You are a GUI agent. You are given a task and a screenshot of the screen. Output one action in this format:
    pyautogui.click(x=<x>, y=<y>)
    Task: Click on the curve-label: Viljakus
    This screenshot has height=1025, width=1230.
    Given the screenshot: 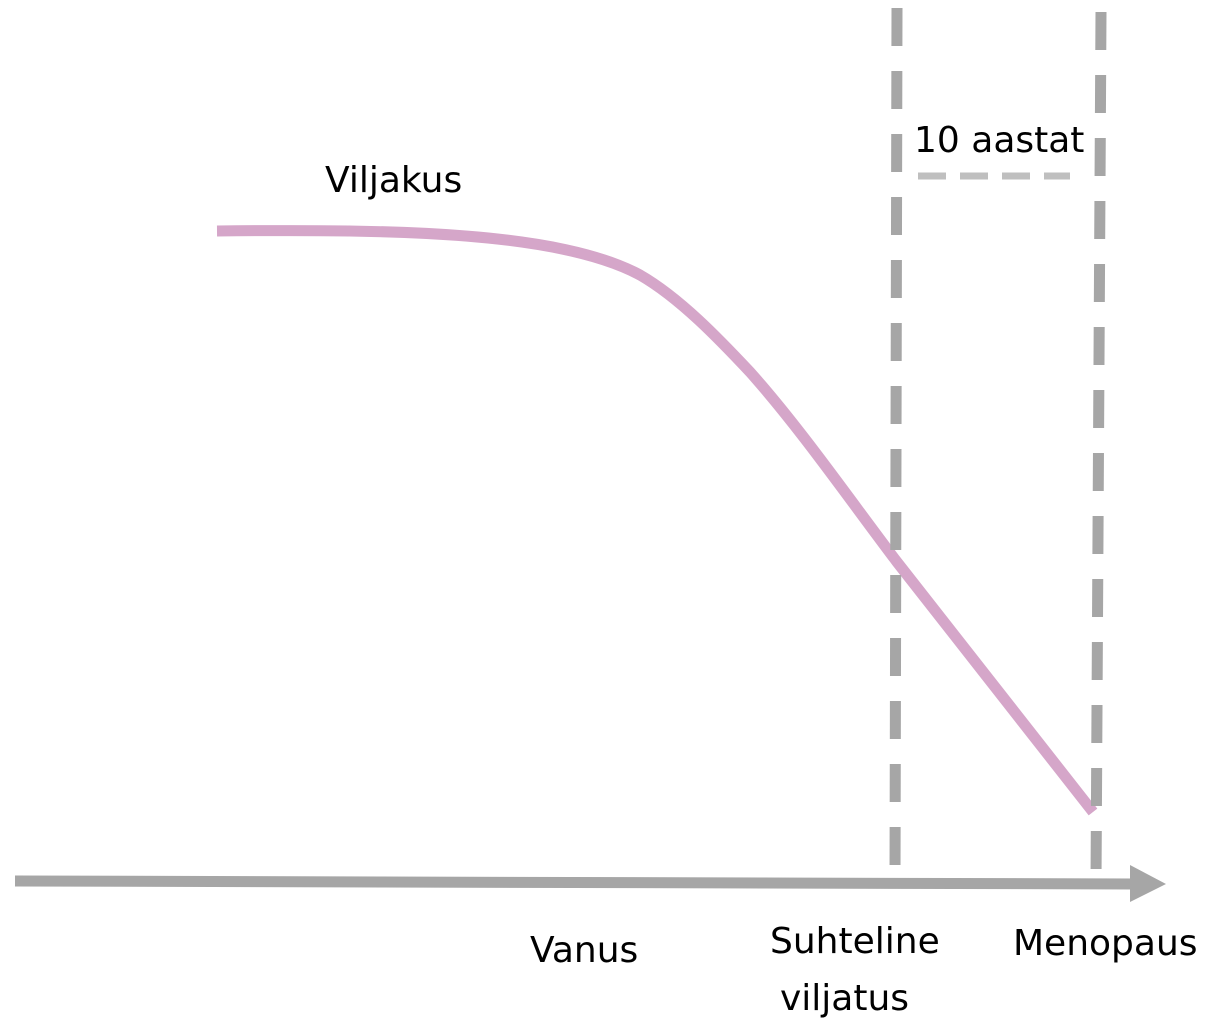 What is the action you would take?
    pyautogui.click(x=393, y=180)
    